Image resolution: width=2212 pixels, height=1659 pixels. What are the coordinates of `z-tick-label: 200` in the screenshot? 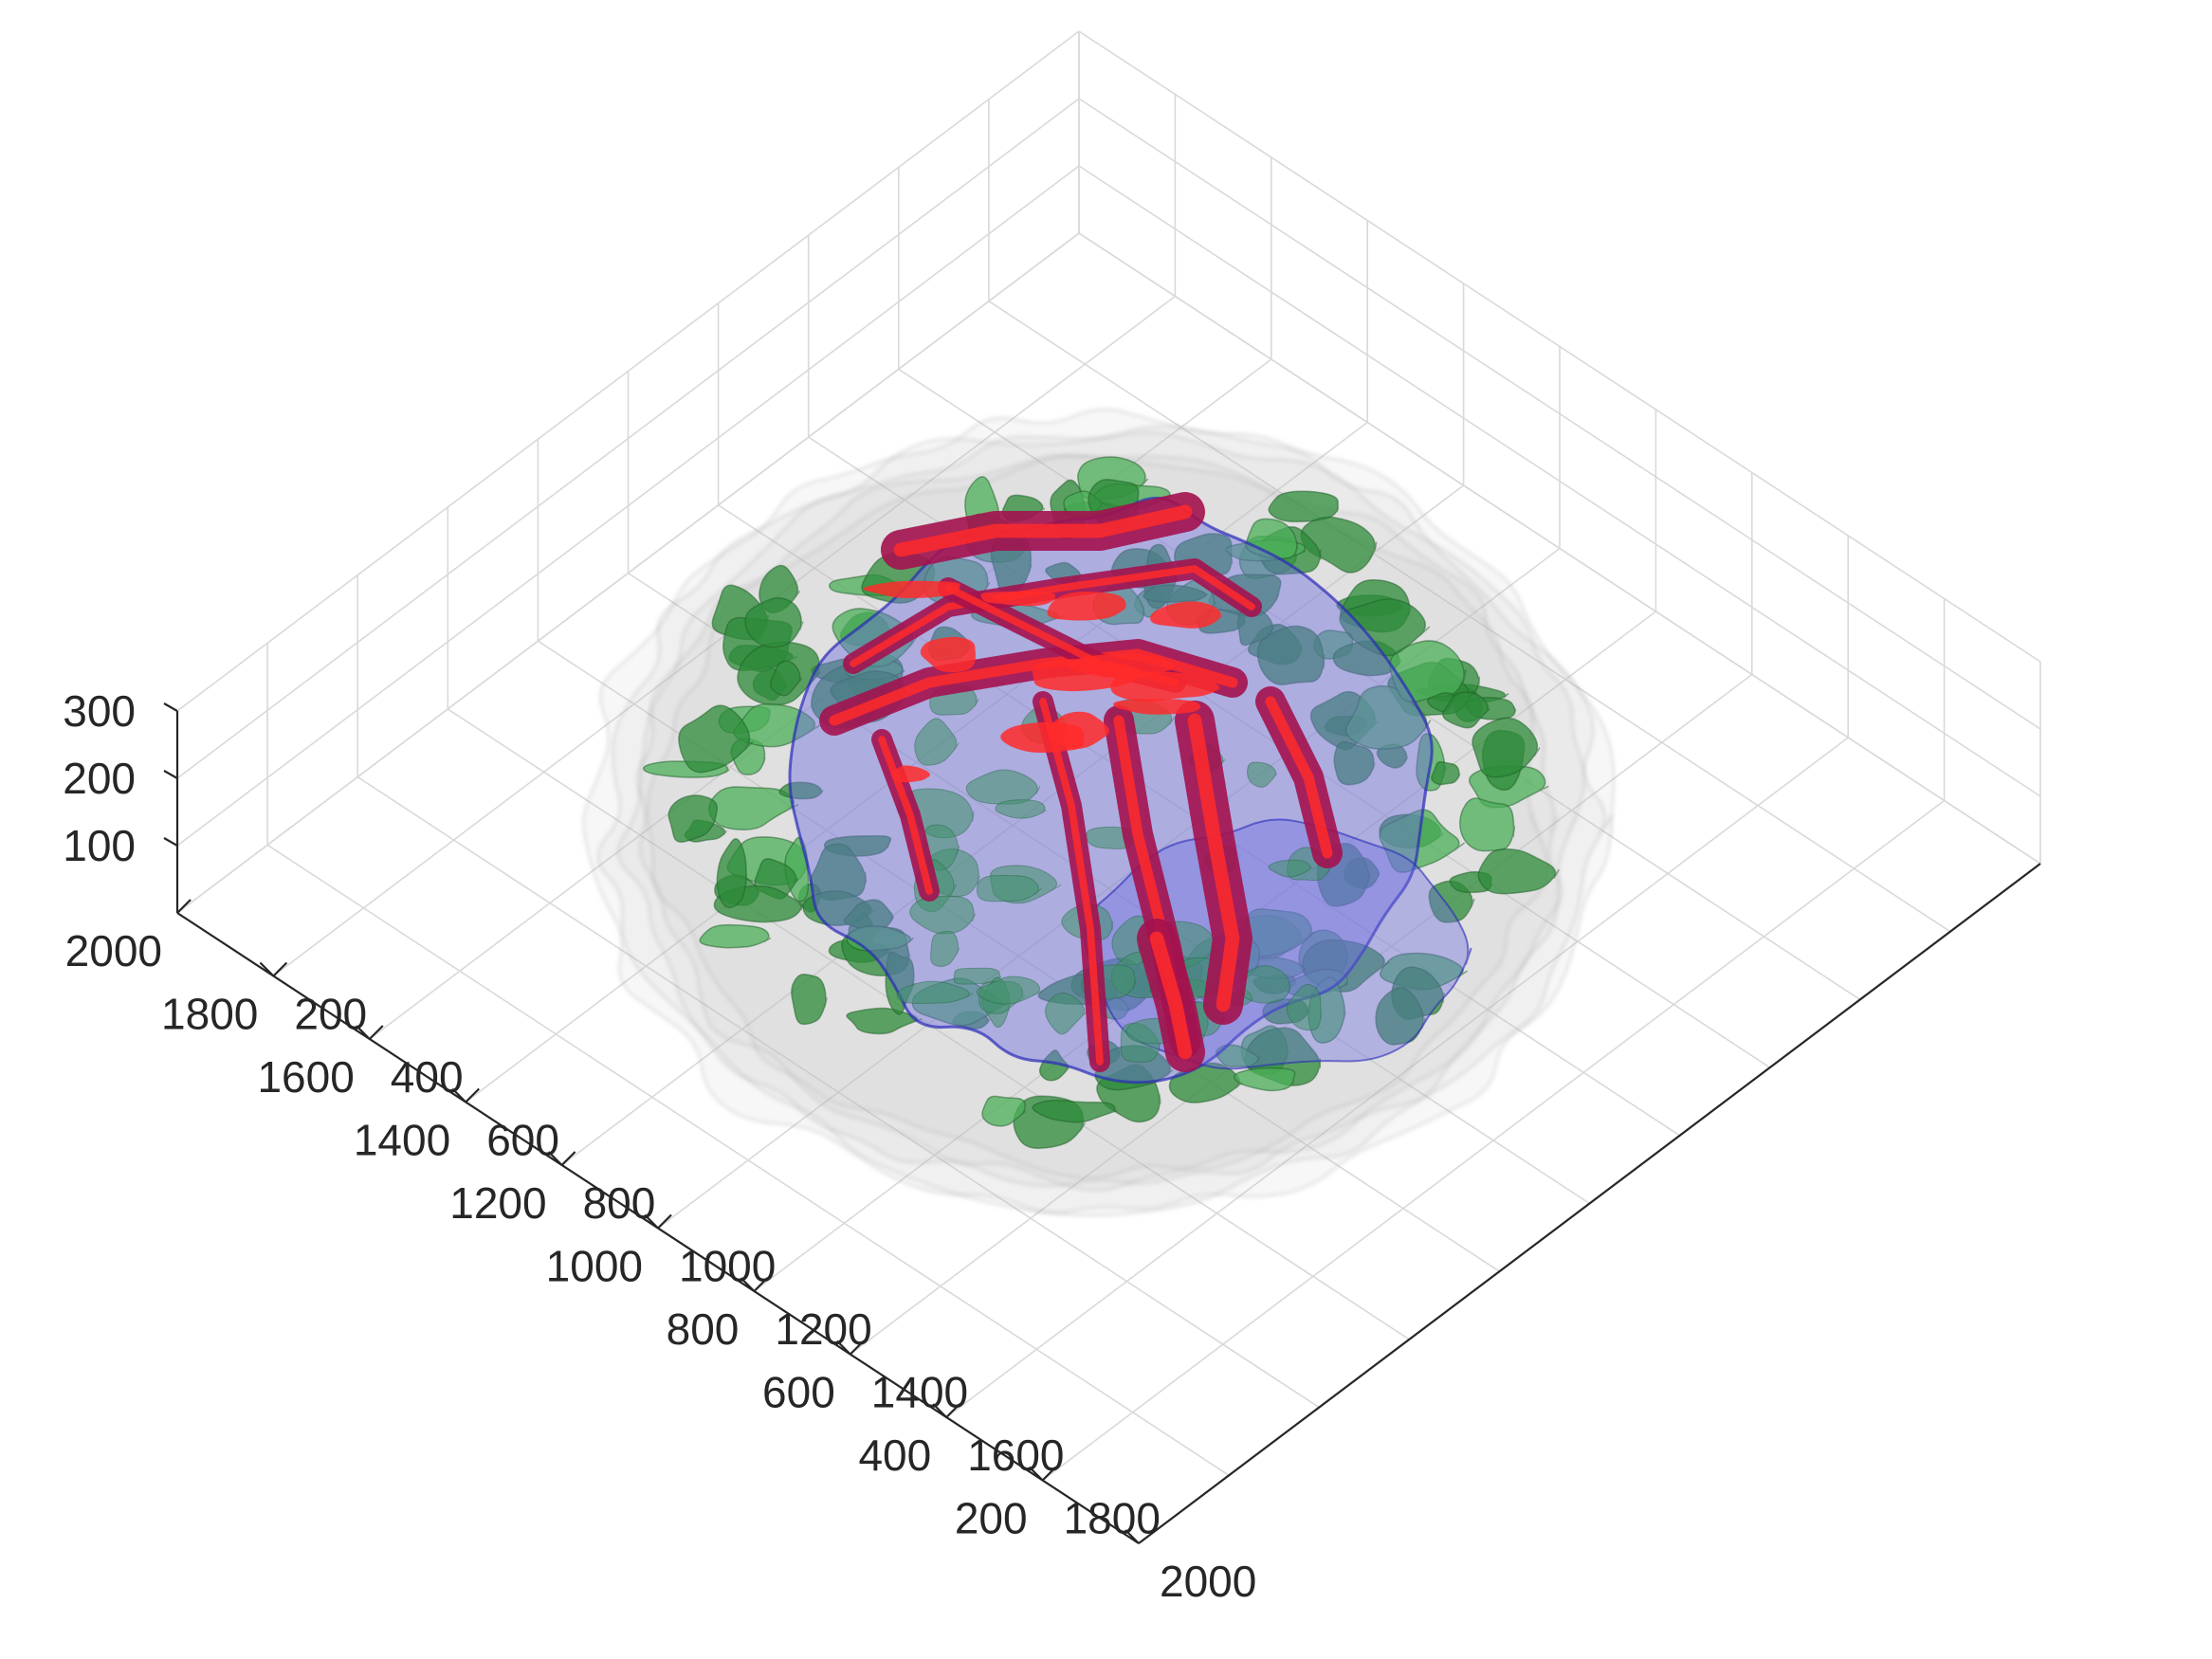 It's located at (99, 778).